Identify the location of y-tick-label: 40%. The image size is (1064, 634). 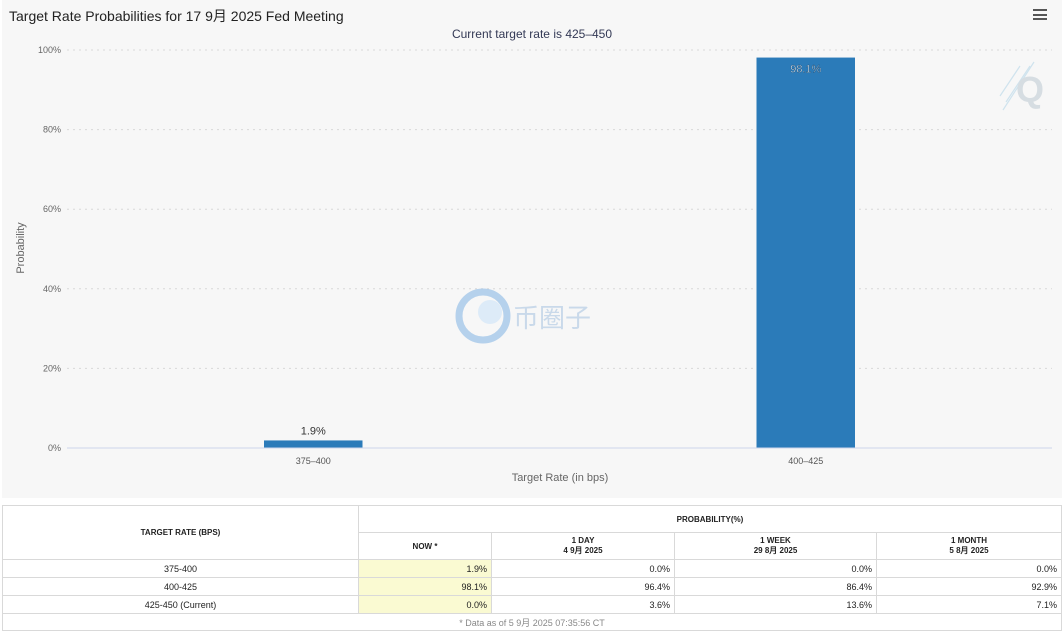
(52, 289).